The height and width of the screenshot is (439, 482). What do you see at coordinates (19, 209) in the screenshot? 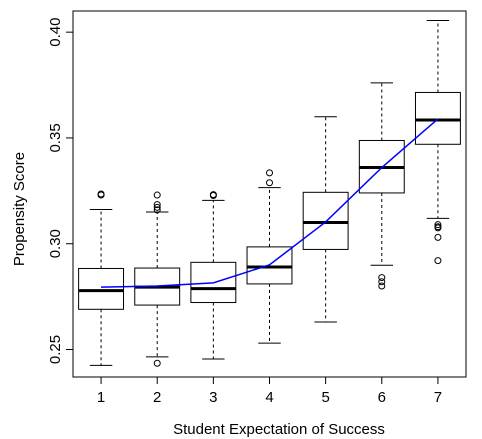
I see `y-axis-title: Propensity Score` at bounding box center [19, 209].